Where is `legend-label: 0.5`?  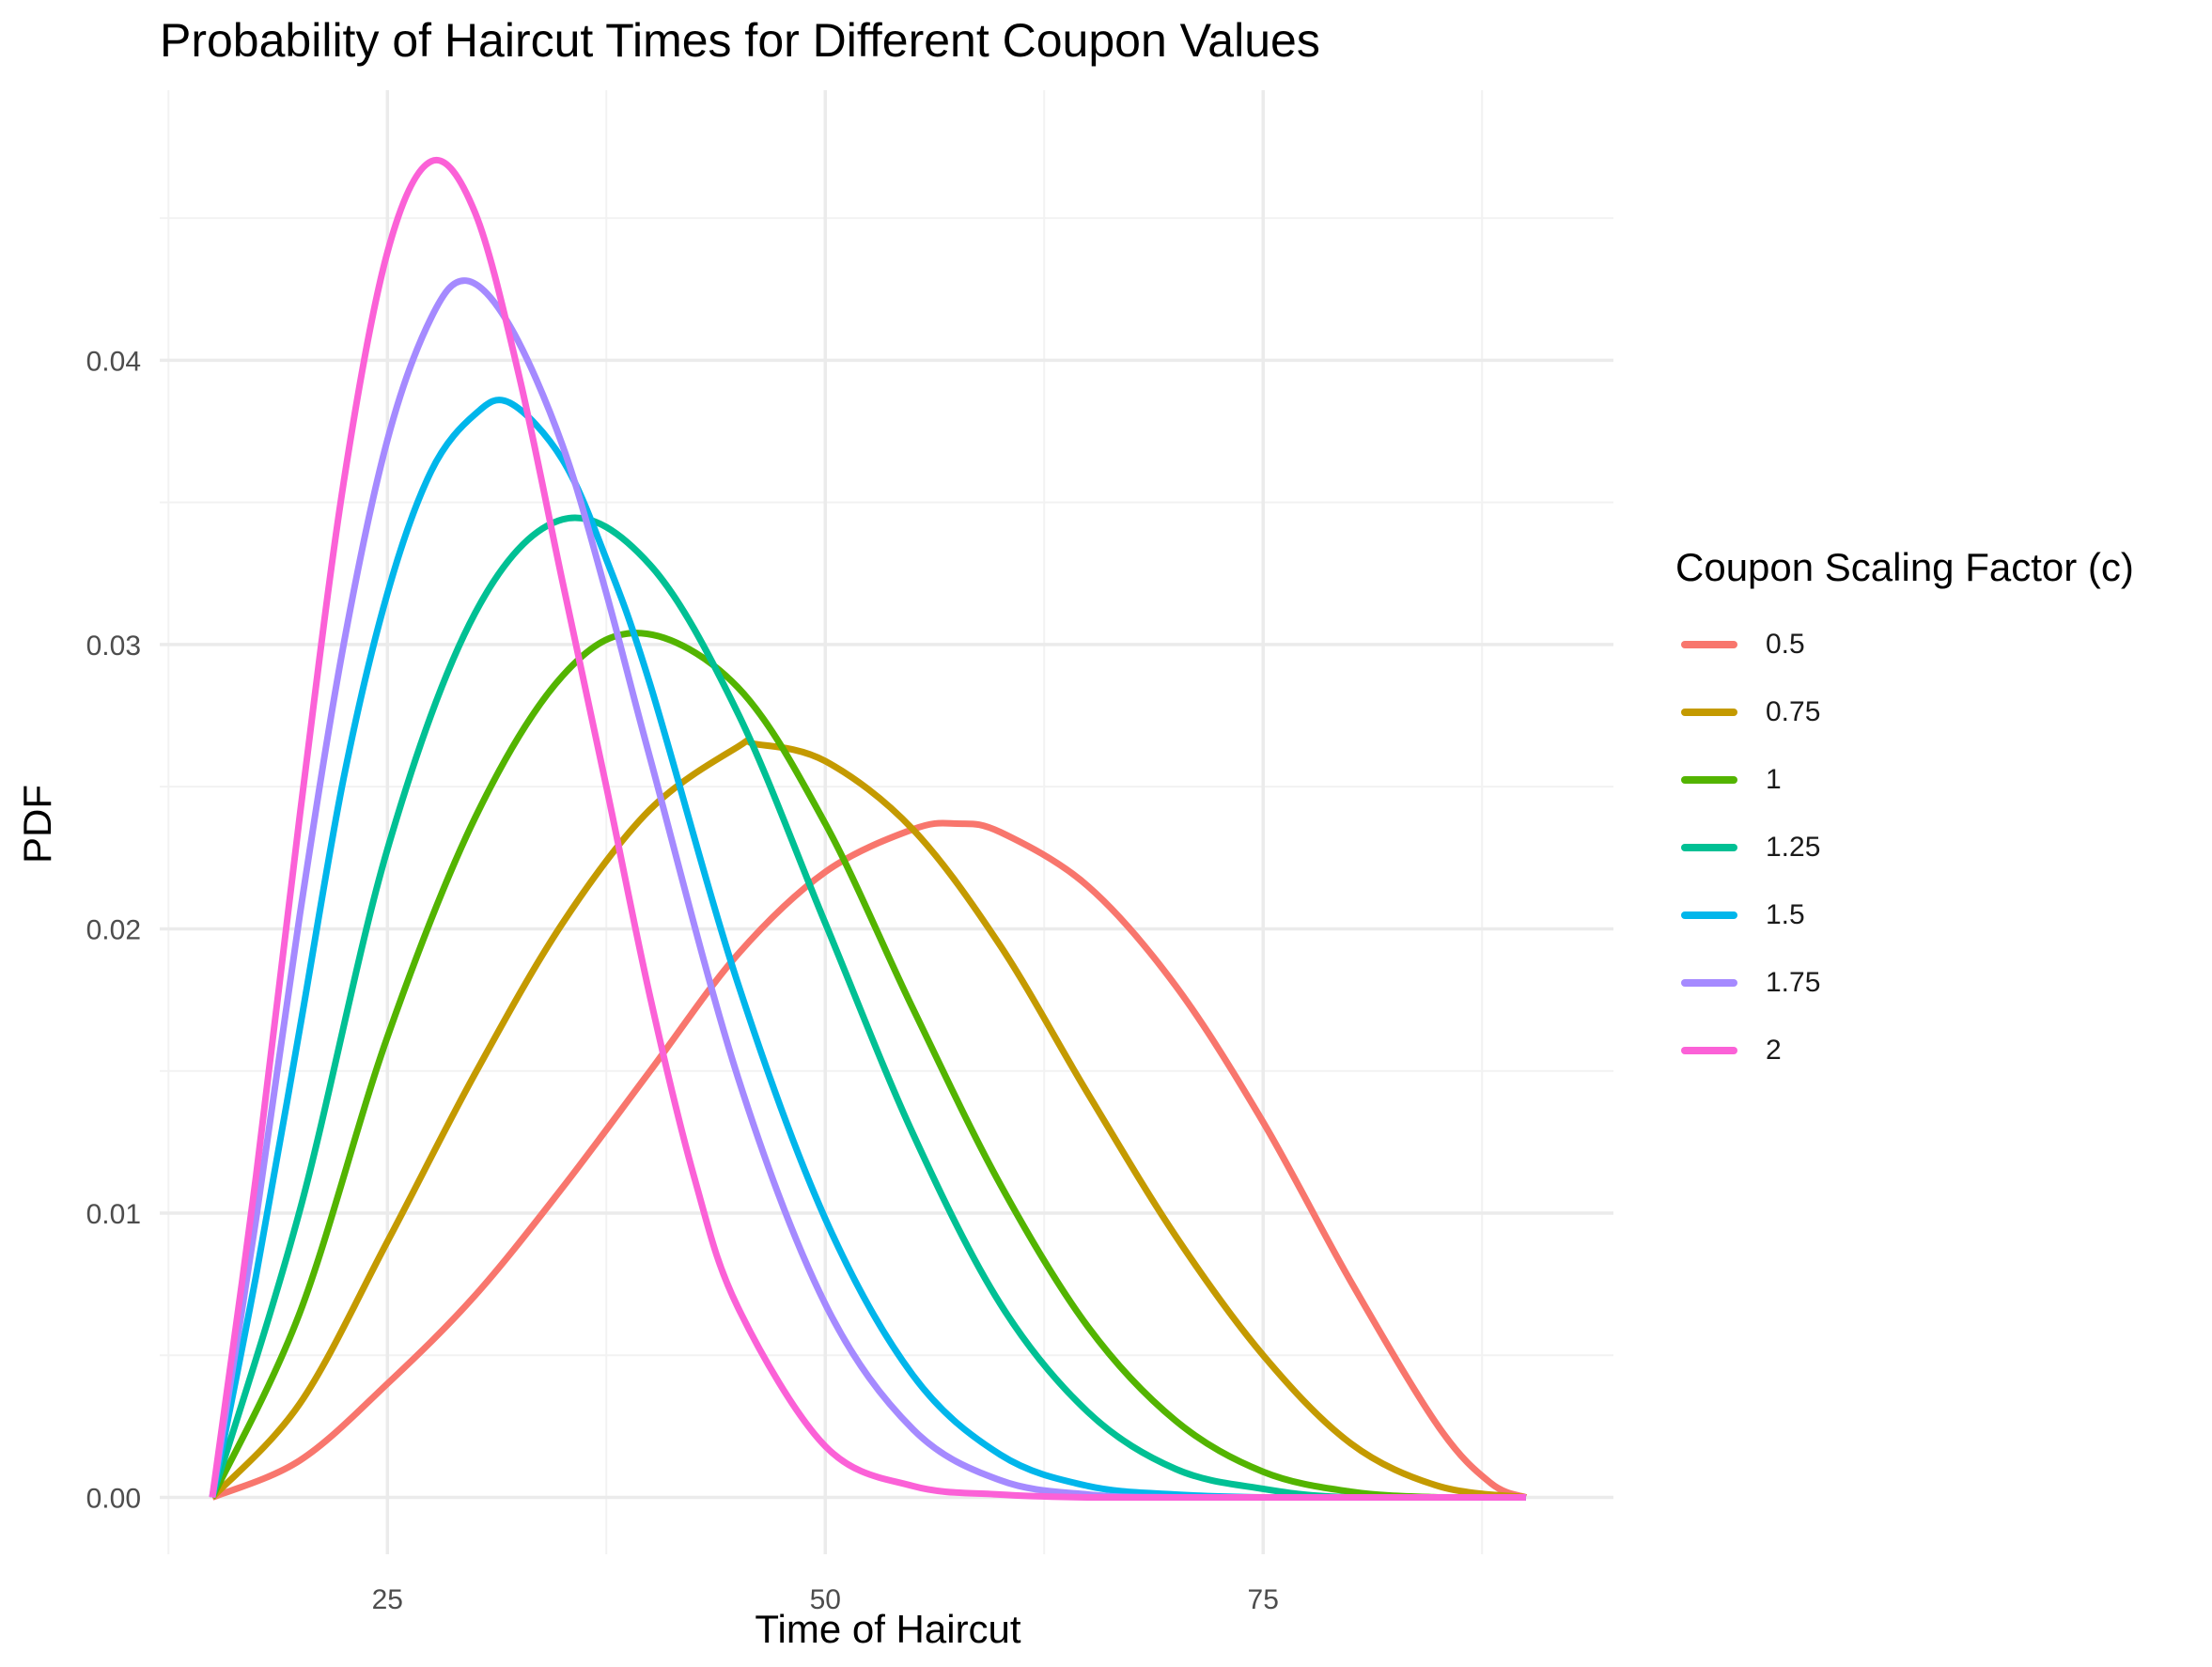 legend-label: 0.5 is located at coordinates (1785, 644).